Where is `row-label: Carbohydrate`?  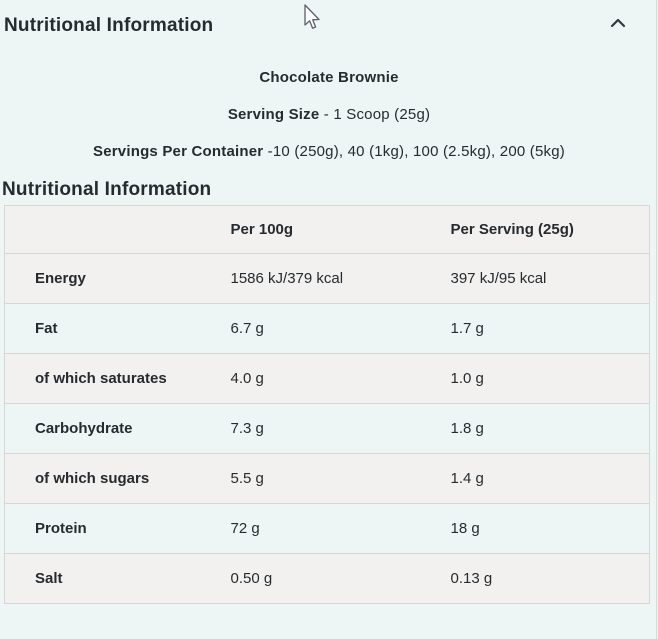
row-label: Carbohydrate is located at coordinates (117, 428).